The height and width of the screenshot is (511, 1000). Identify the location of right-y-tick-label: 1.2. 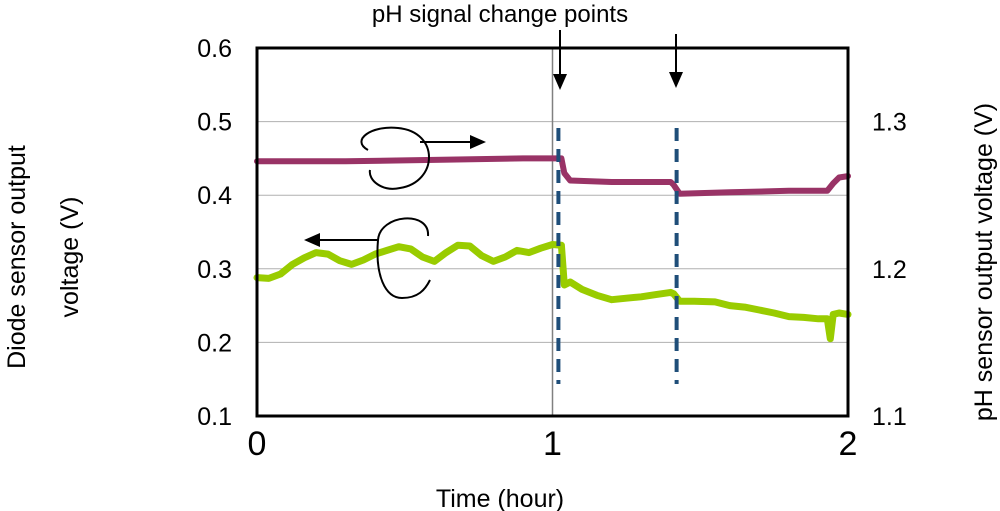
(889, 270).